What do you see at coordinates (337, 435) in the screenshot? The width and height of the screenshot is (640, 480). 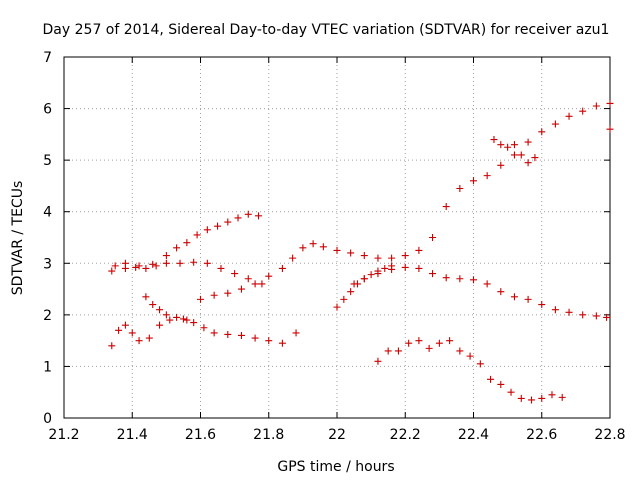 I see `x-tick-label: 22` at bounding box center [337, 435].